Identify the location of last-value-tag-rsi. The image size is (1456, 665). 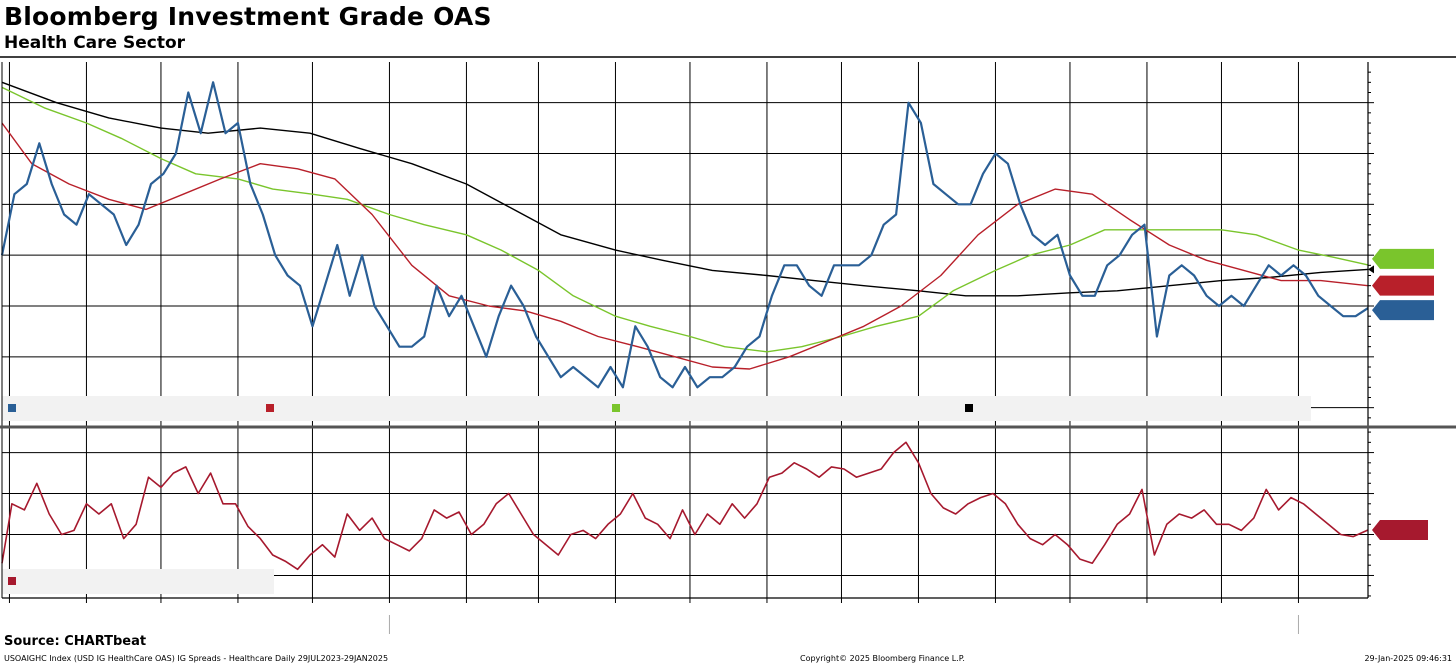
(1400, 530).